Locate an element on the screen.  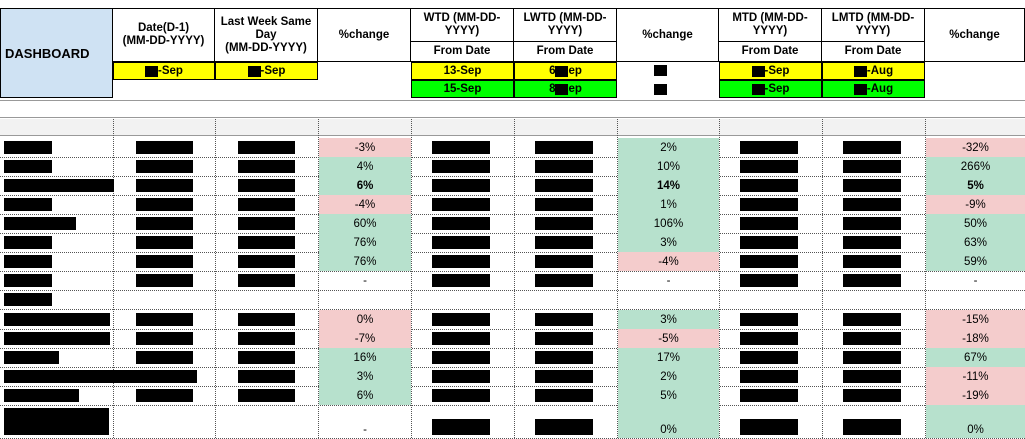
pct-change-cell: 14% is located at coordinates (668, 185).